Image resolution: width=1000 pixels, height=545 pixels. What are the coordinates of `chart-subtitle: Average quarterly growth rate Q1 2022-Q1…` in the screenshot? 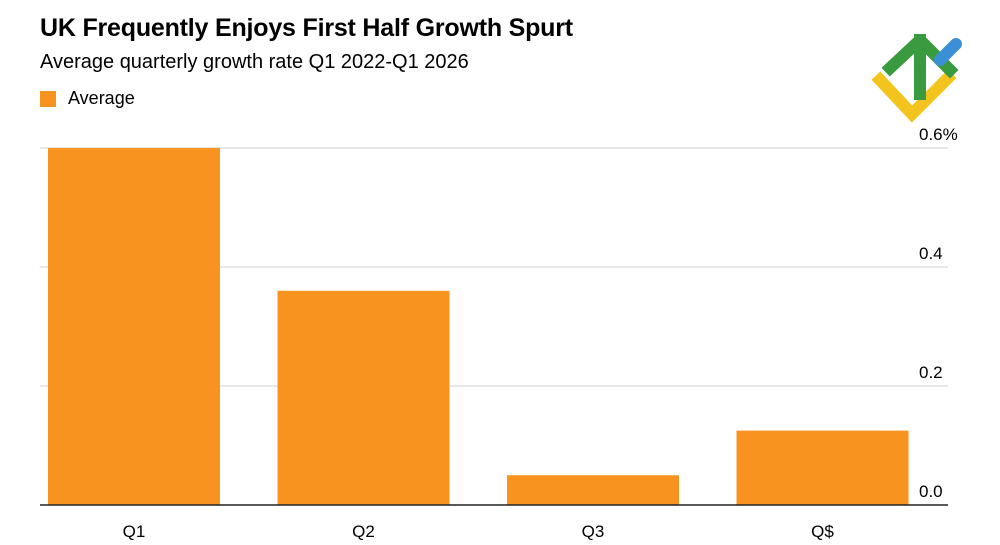 It's located at (254, 62).